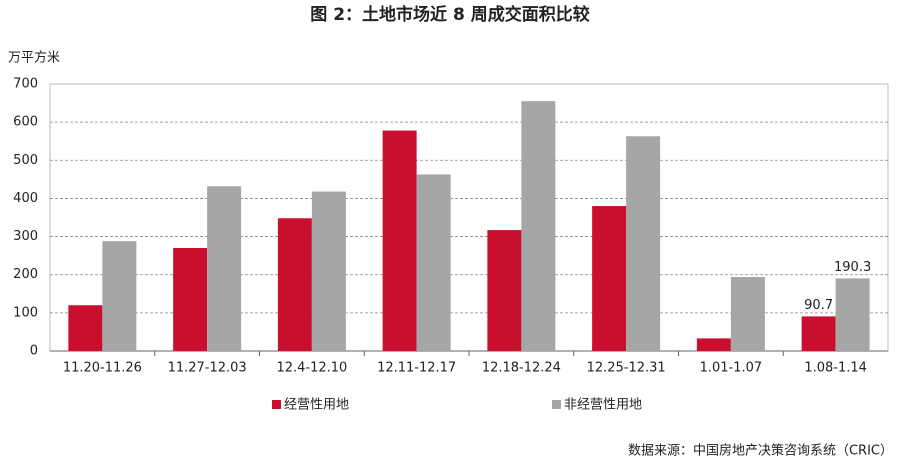  What do you see at coordinates (102, 368) in the screenshot?
I see `x-tick-label: 11.20-11.26` at bounding box center [102, 368].